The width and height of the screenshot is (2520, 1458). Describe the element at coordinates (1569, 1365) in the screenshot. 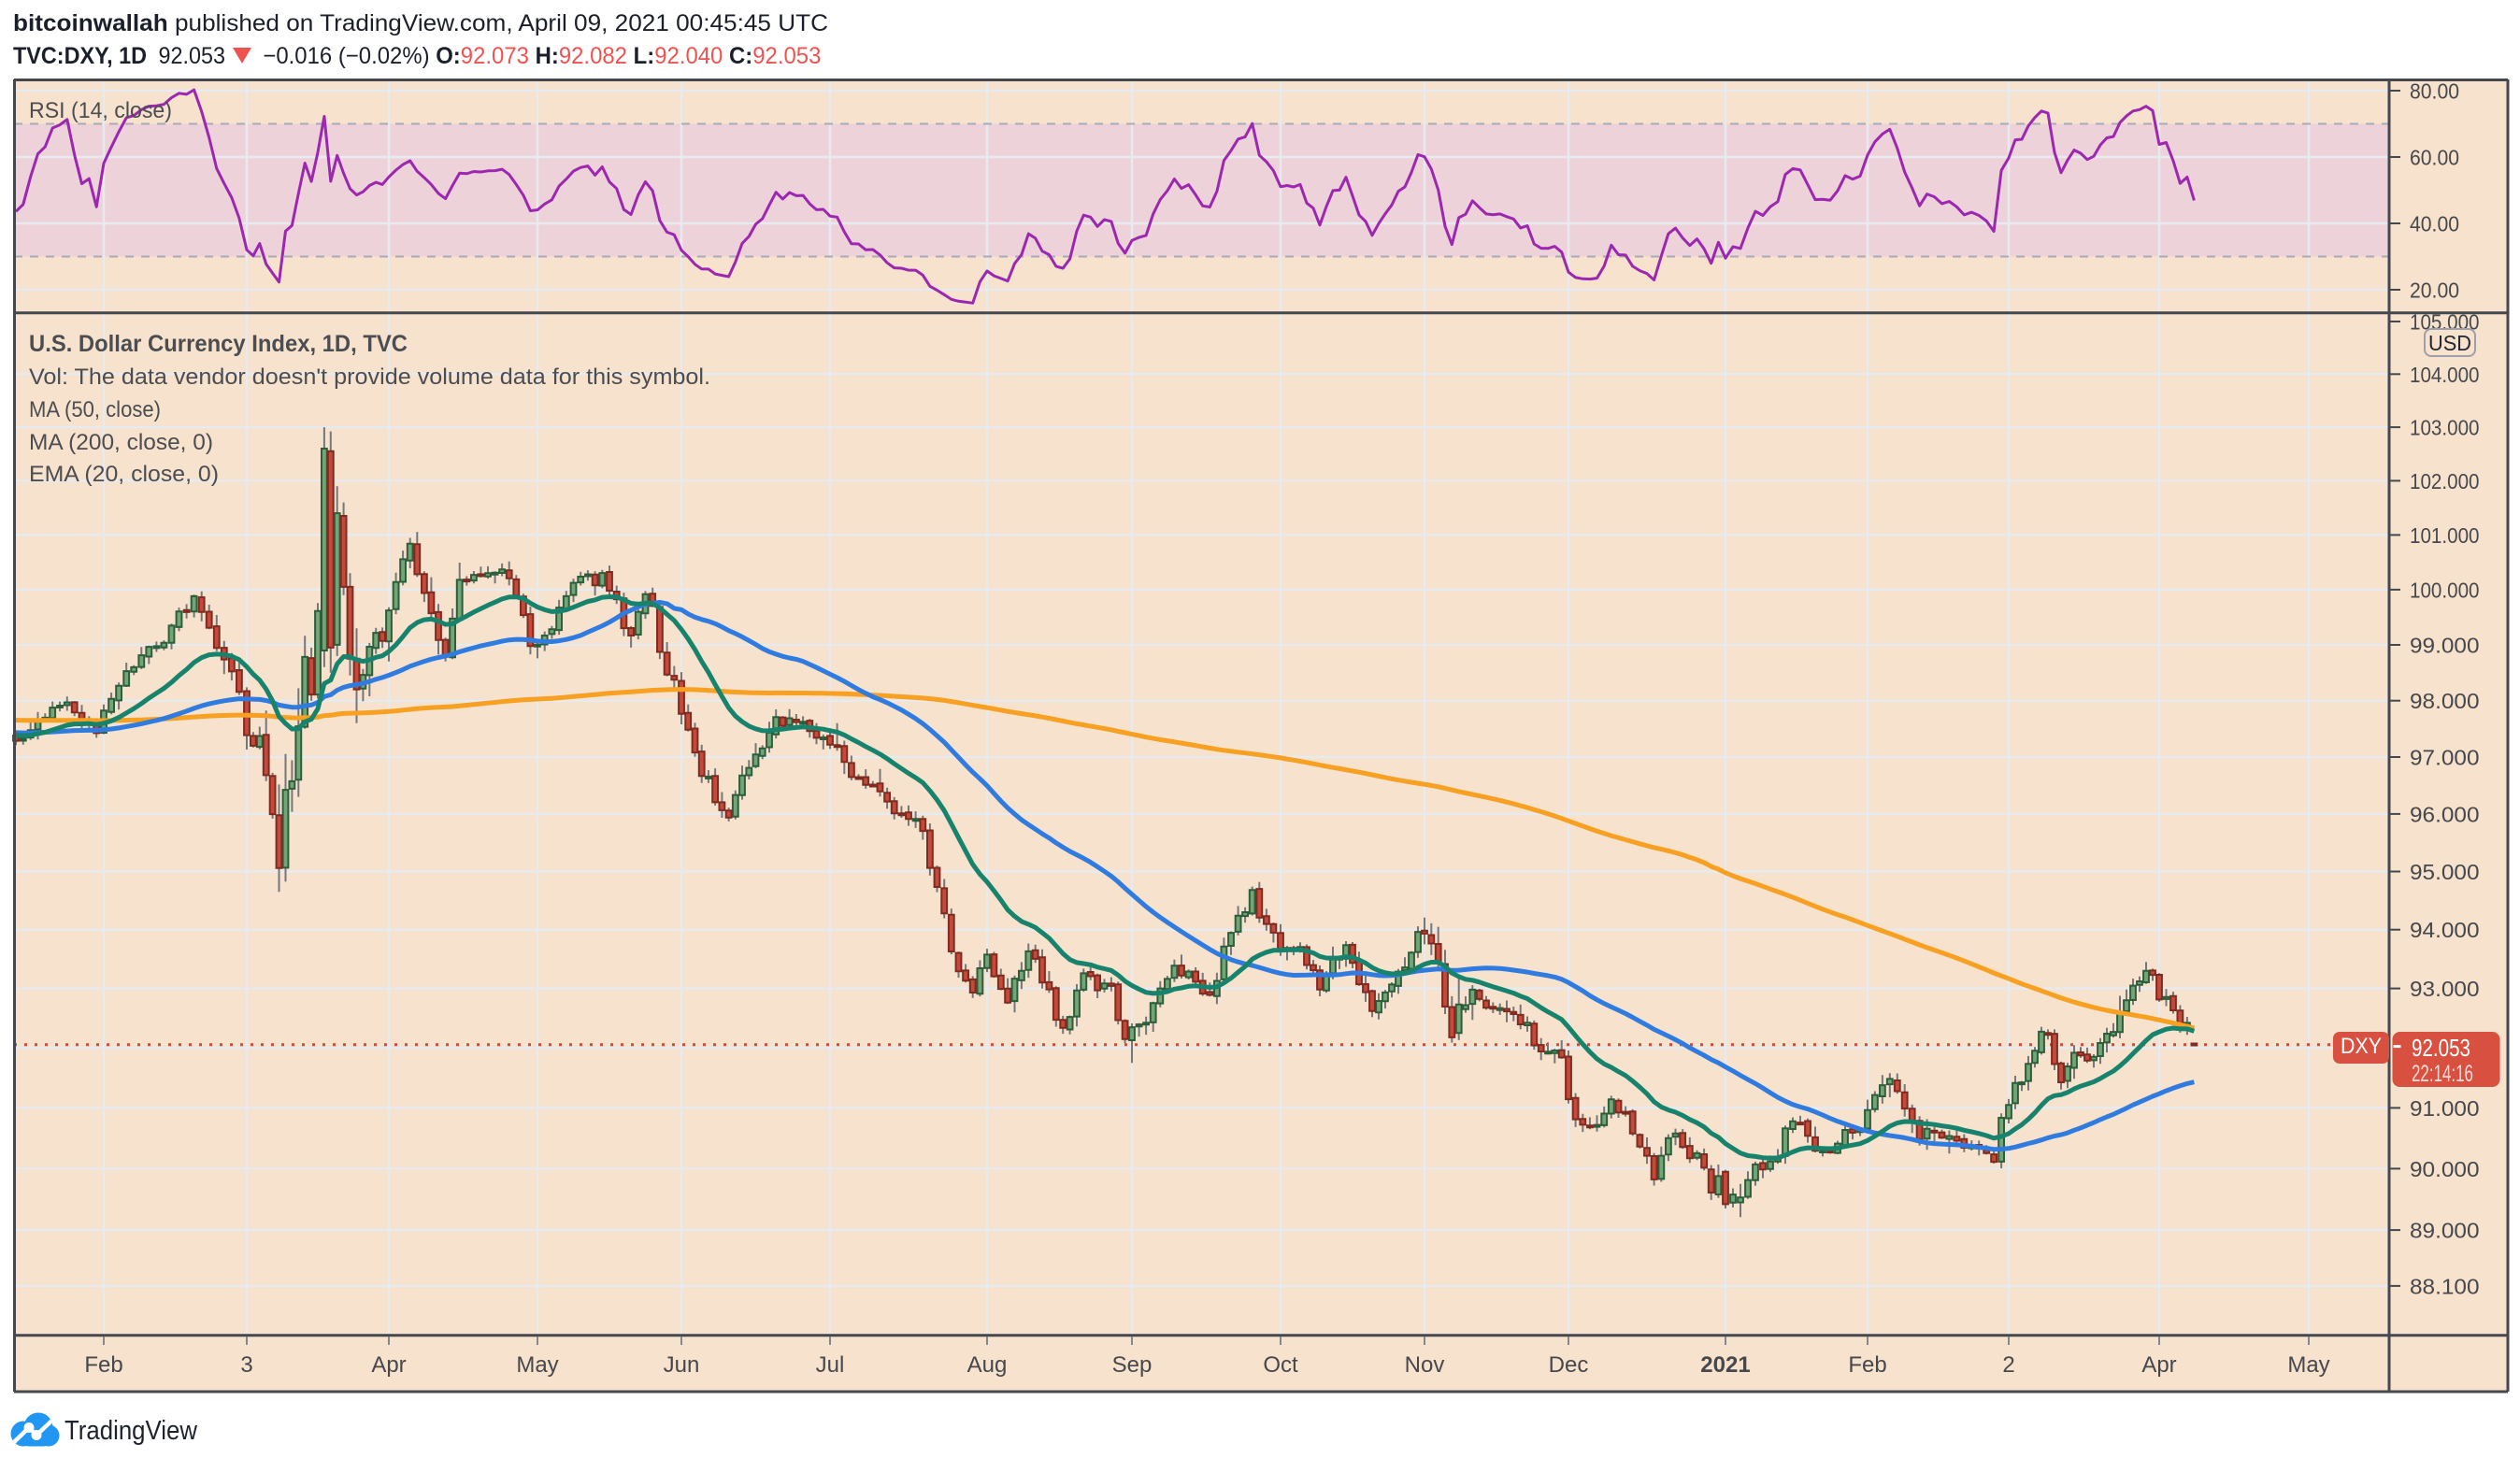

I see `svg-text: Dec` at that location.